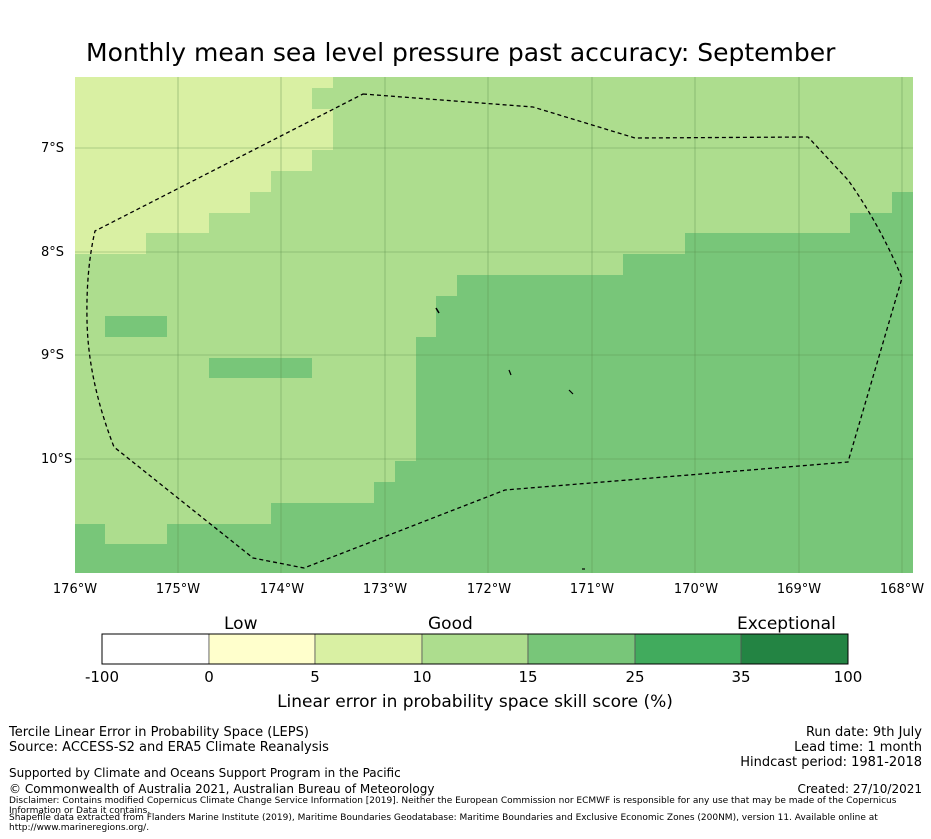  I want to click on colorbar-tick: 15, so click(528, 677).